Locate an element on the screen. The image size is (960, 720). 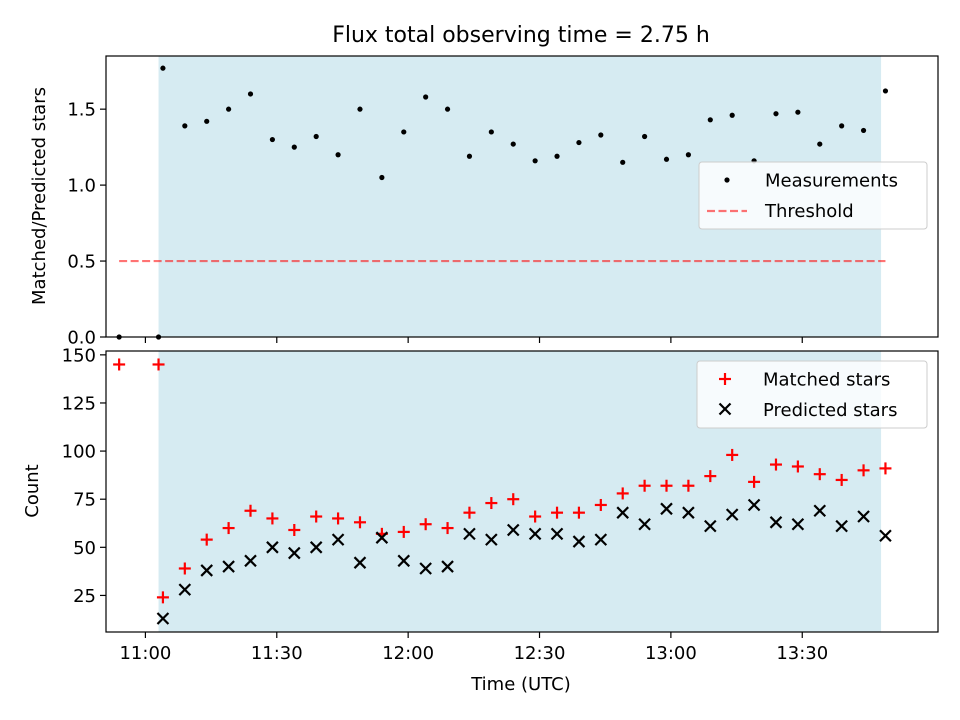
x-tick-label: 12:00 is located at coordinates (408, 653).